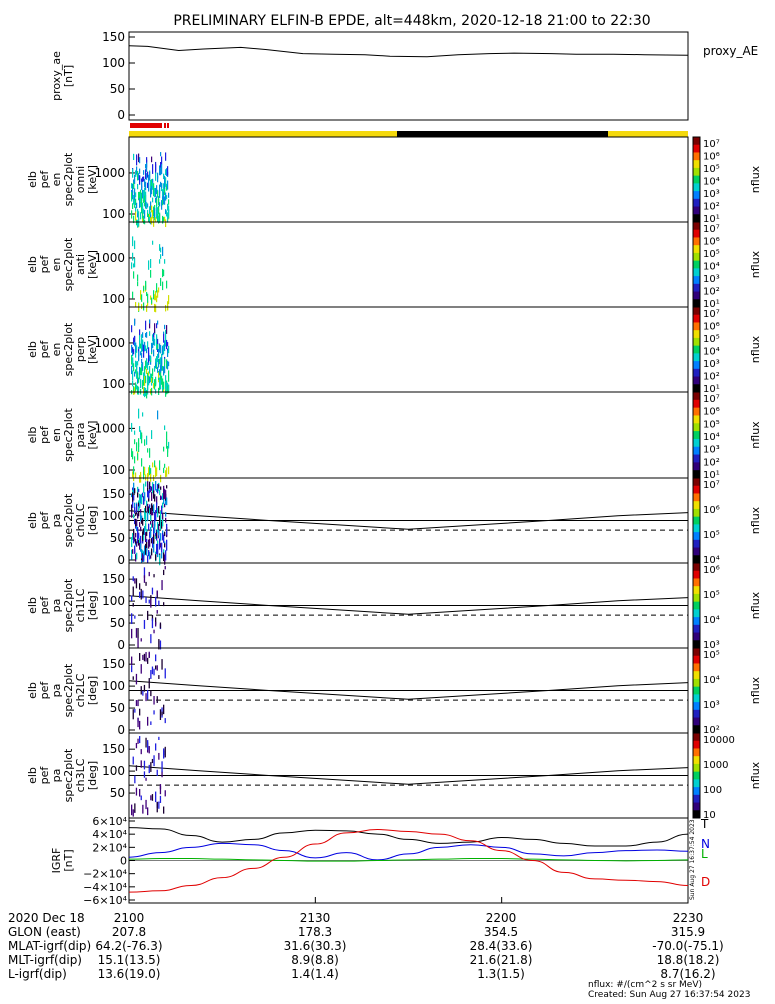 This screenshot has width=775, height=1004. Describe the element at coordinates (80, 264) in the screenshot. I see `ylabel-line: anti` at that location.